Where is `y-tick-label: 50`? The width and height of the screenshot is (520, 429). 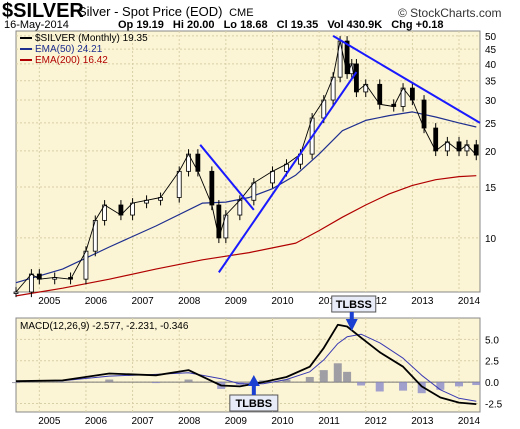
y-tick-label: 50 is located at coordinates (491, 37).